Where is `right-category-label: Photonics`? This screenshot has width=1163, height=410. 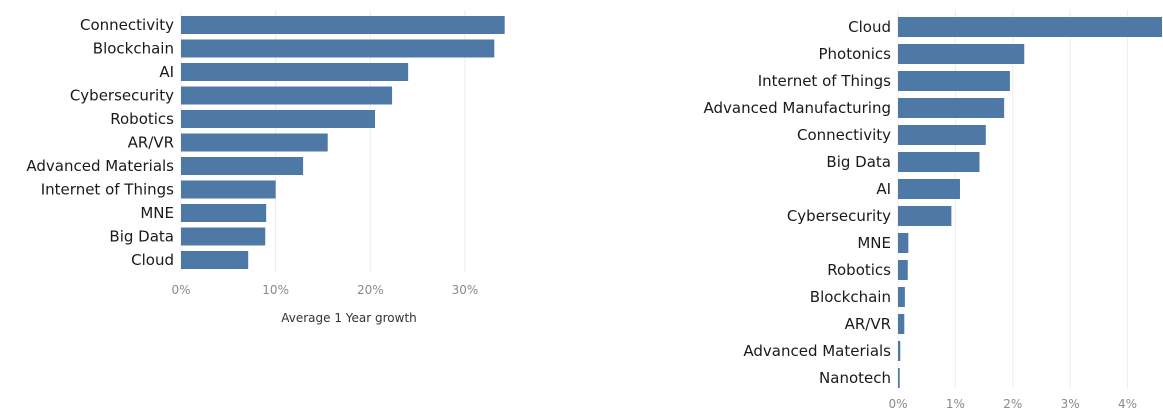
right-category-label: Photonics is located at coordinates (854, 54).